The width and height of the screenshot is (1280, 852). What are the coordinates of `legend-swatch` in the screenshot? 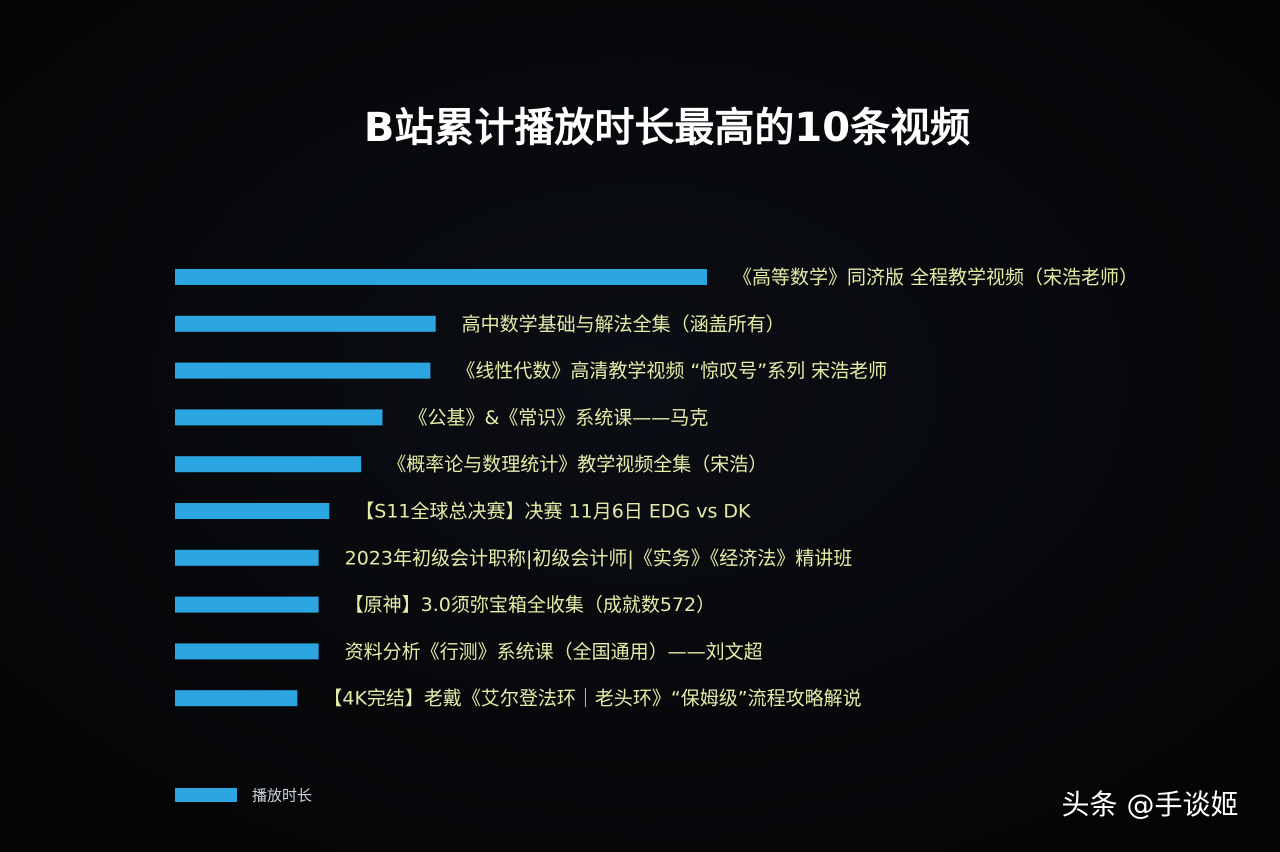 It's located at (206, 795).